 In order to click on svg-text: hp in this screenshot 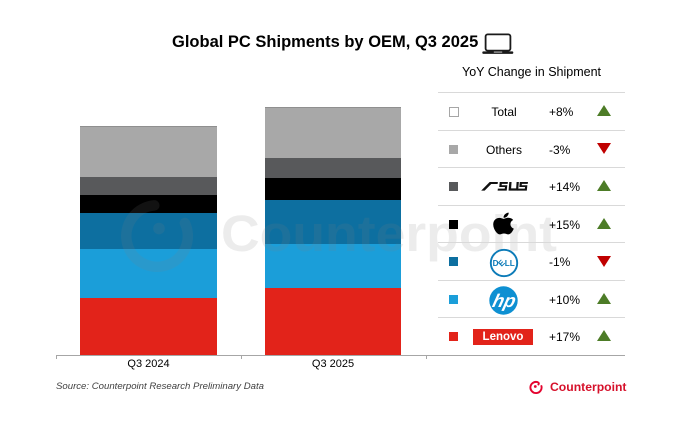, I will do `click(504, 300)`.